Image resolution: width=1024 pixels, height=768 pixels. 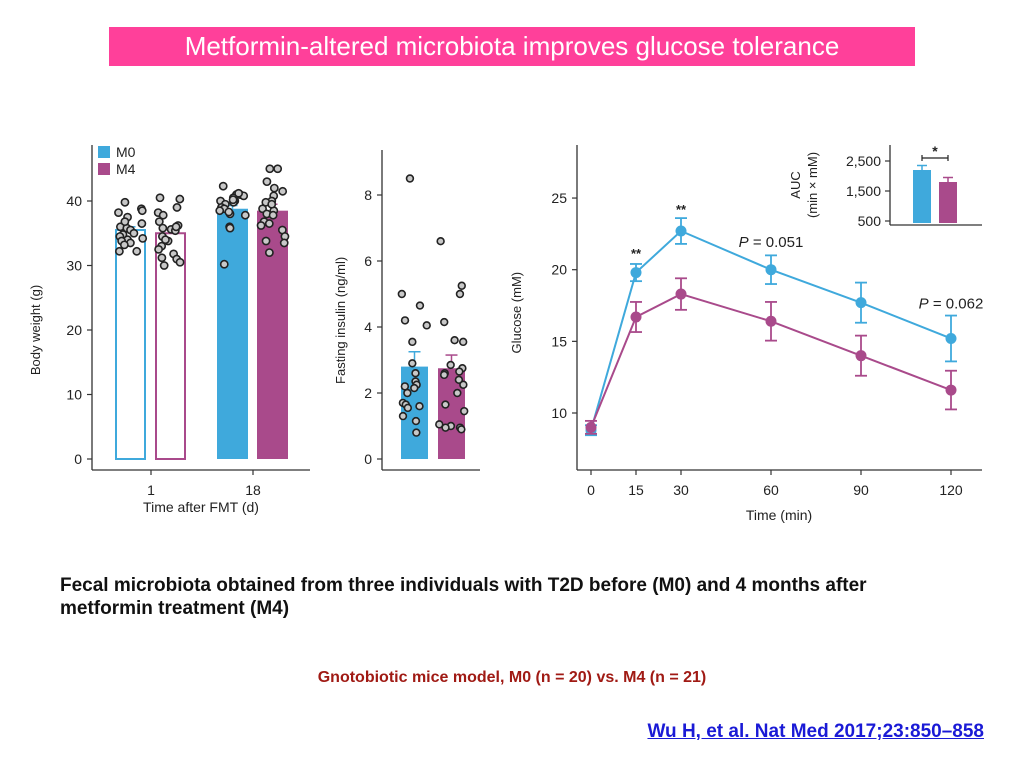 What do you see at coordinates (130, 344) in the screenshot?
I see `bar-m0-day1` at bounding box center [130, 344].